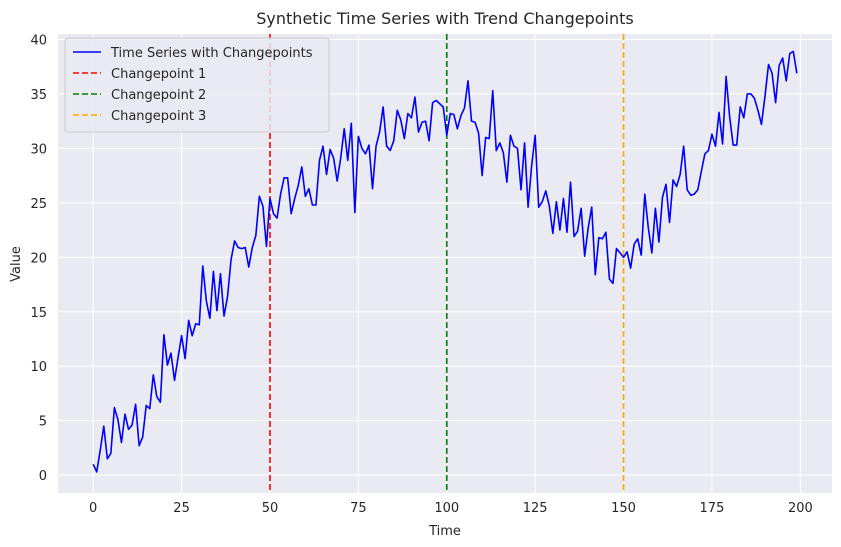 The image size is (841, 547). I want to click on x-tick-label: 25, so click(181, 508).